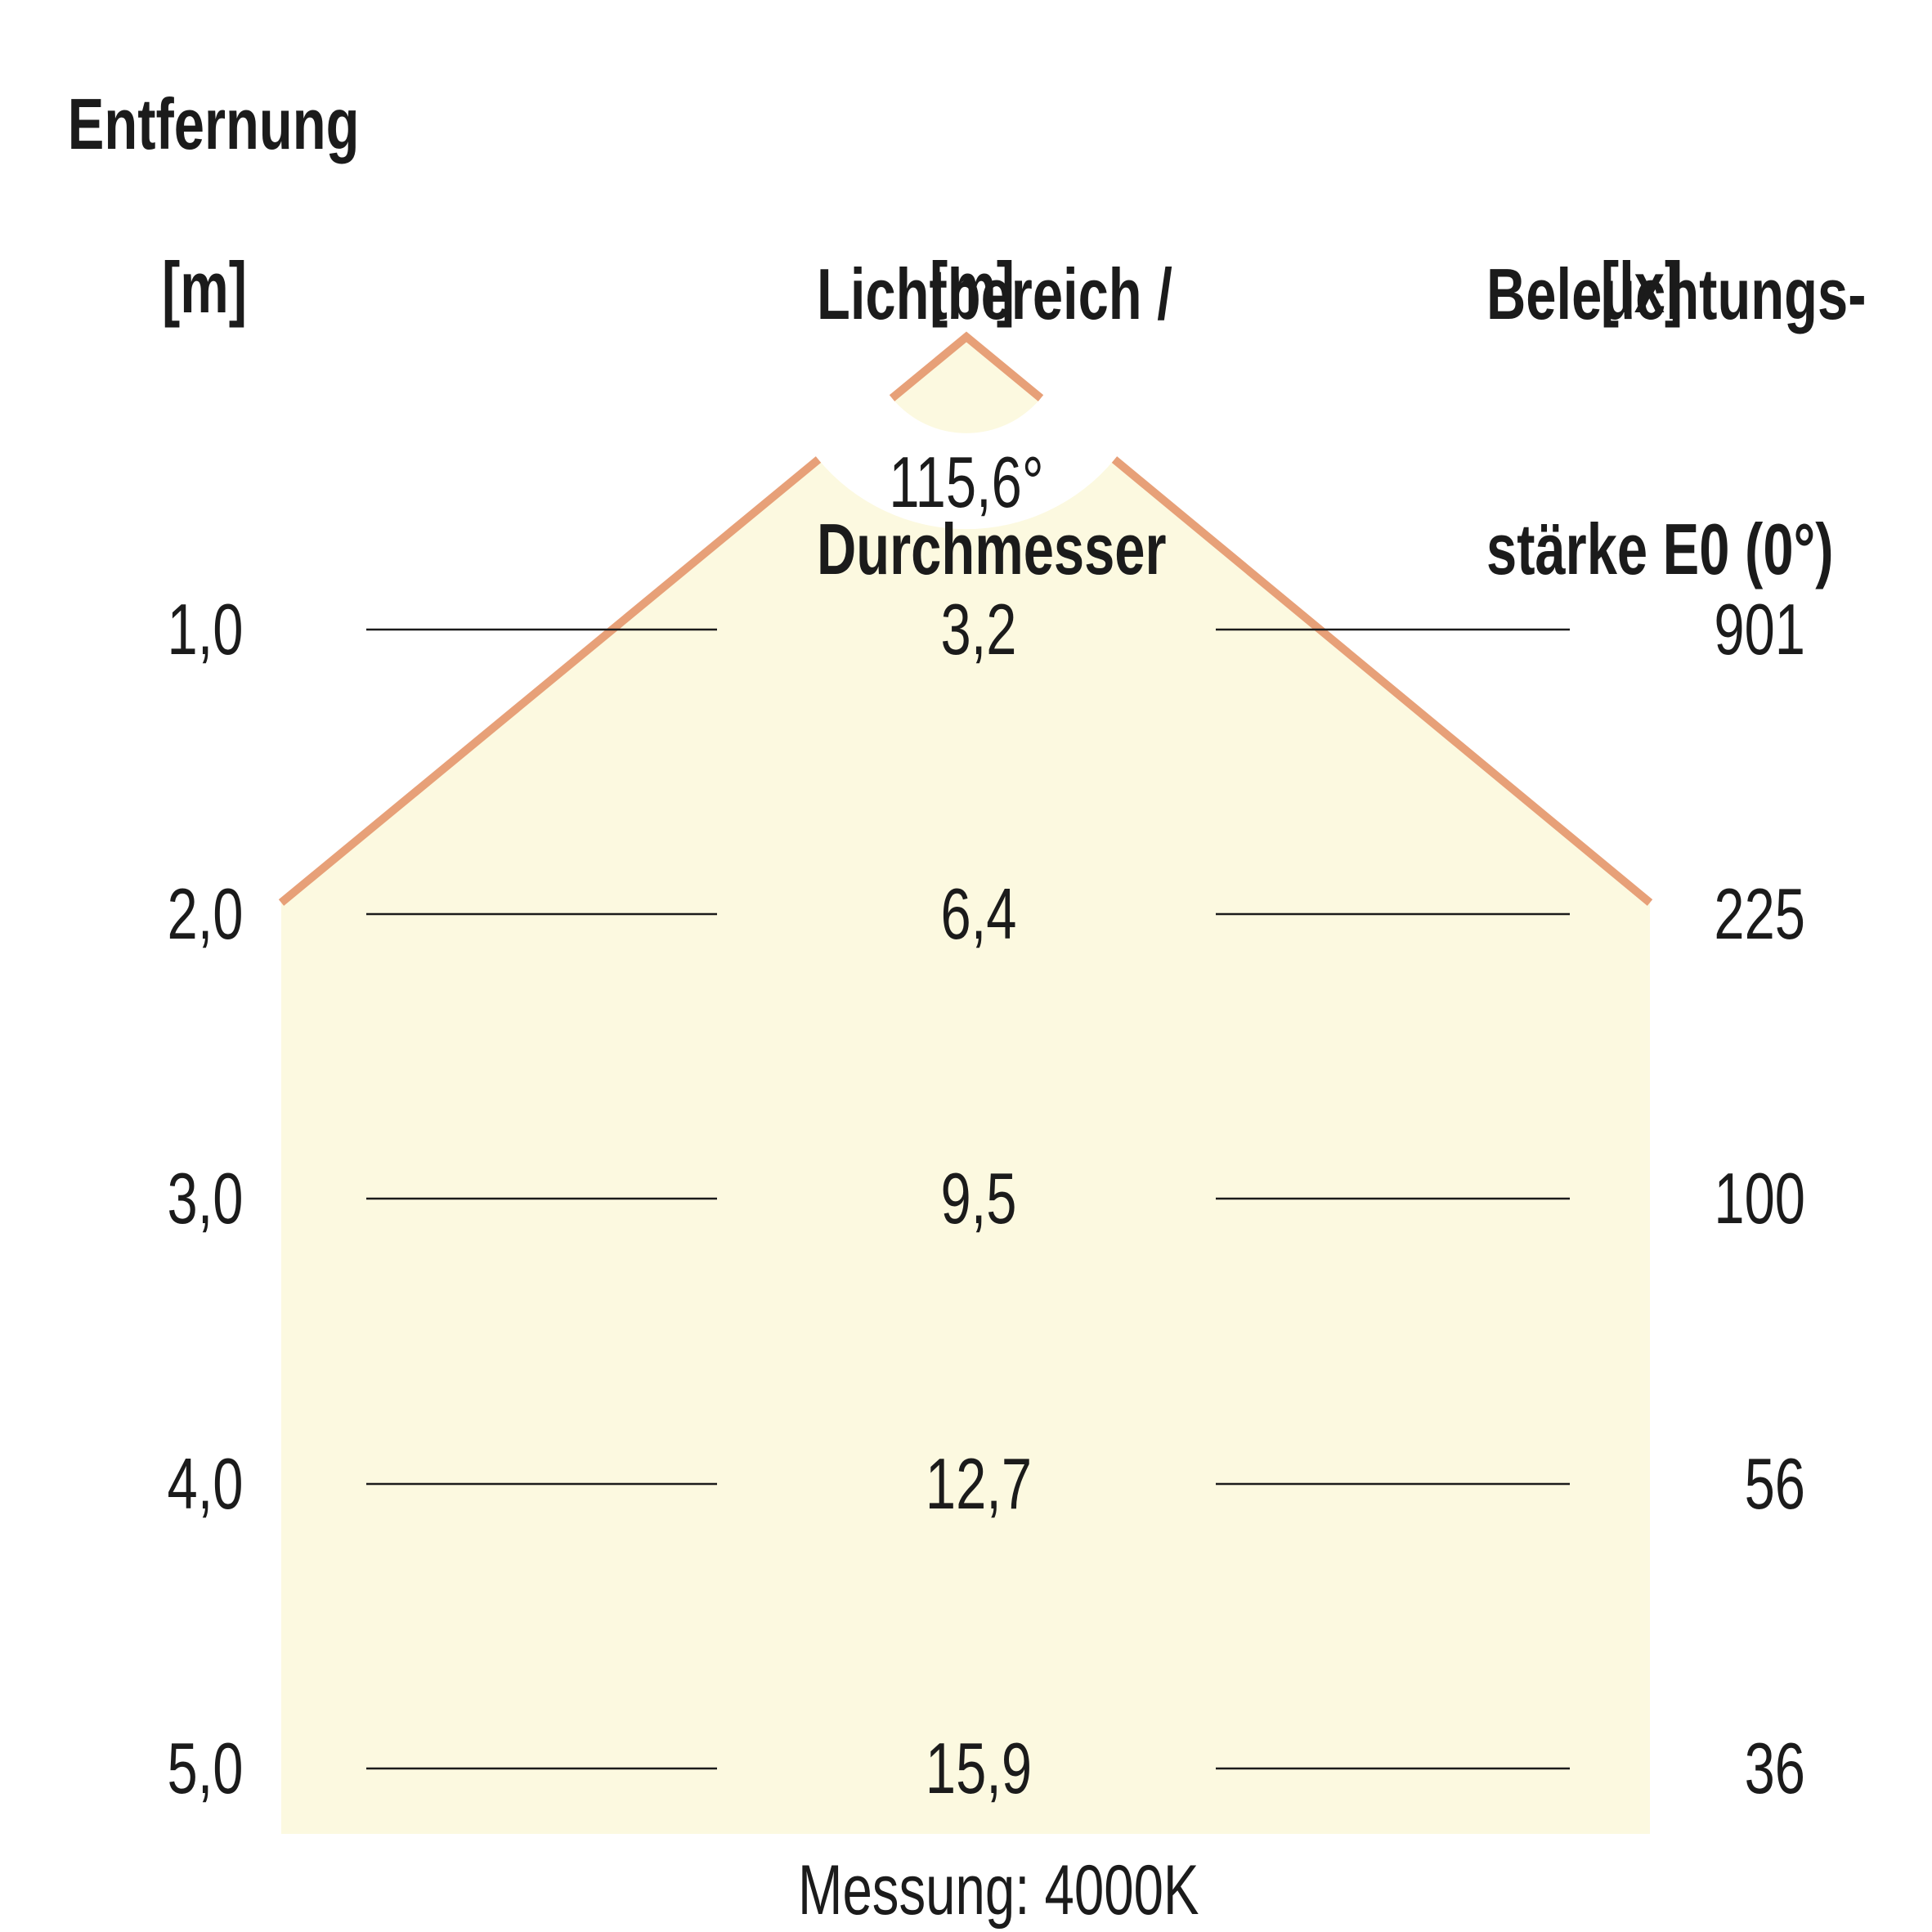 The height and width of the screenshot is (1932, 1932). Describe the element at coordinates (978, 1198) in the screenshot. I see `diameter-value: 9,5` at that location.